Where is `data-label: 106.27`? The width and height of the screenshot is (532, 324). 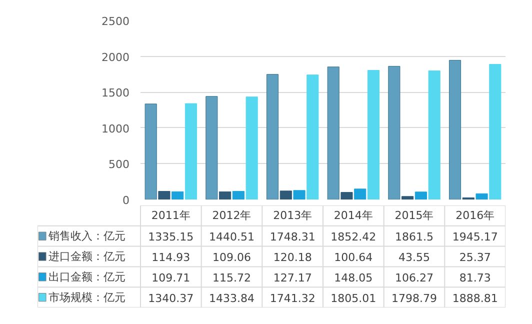 data-label: 106.27 is located at coordinates (414, 277).